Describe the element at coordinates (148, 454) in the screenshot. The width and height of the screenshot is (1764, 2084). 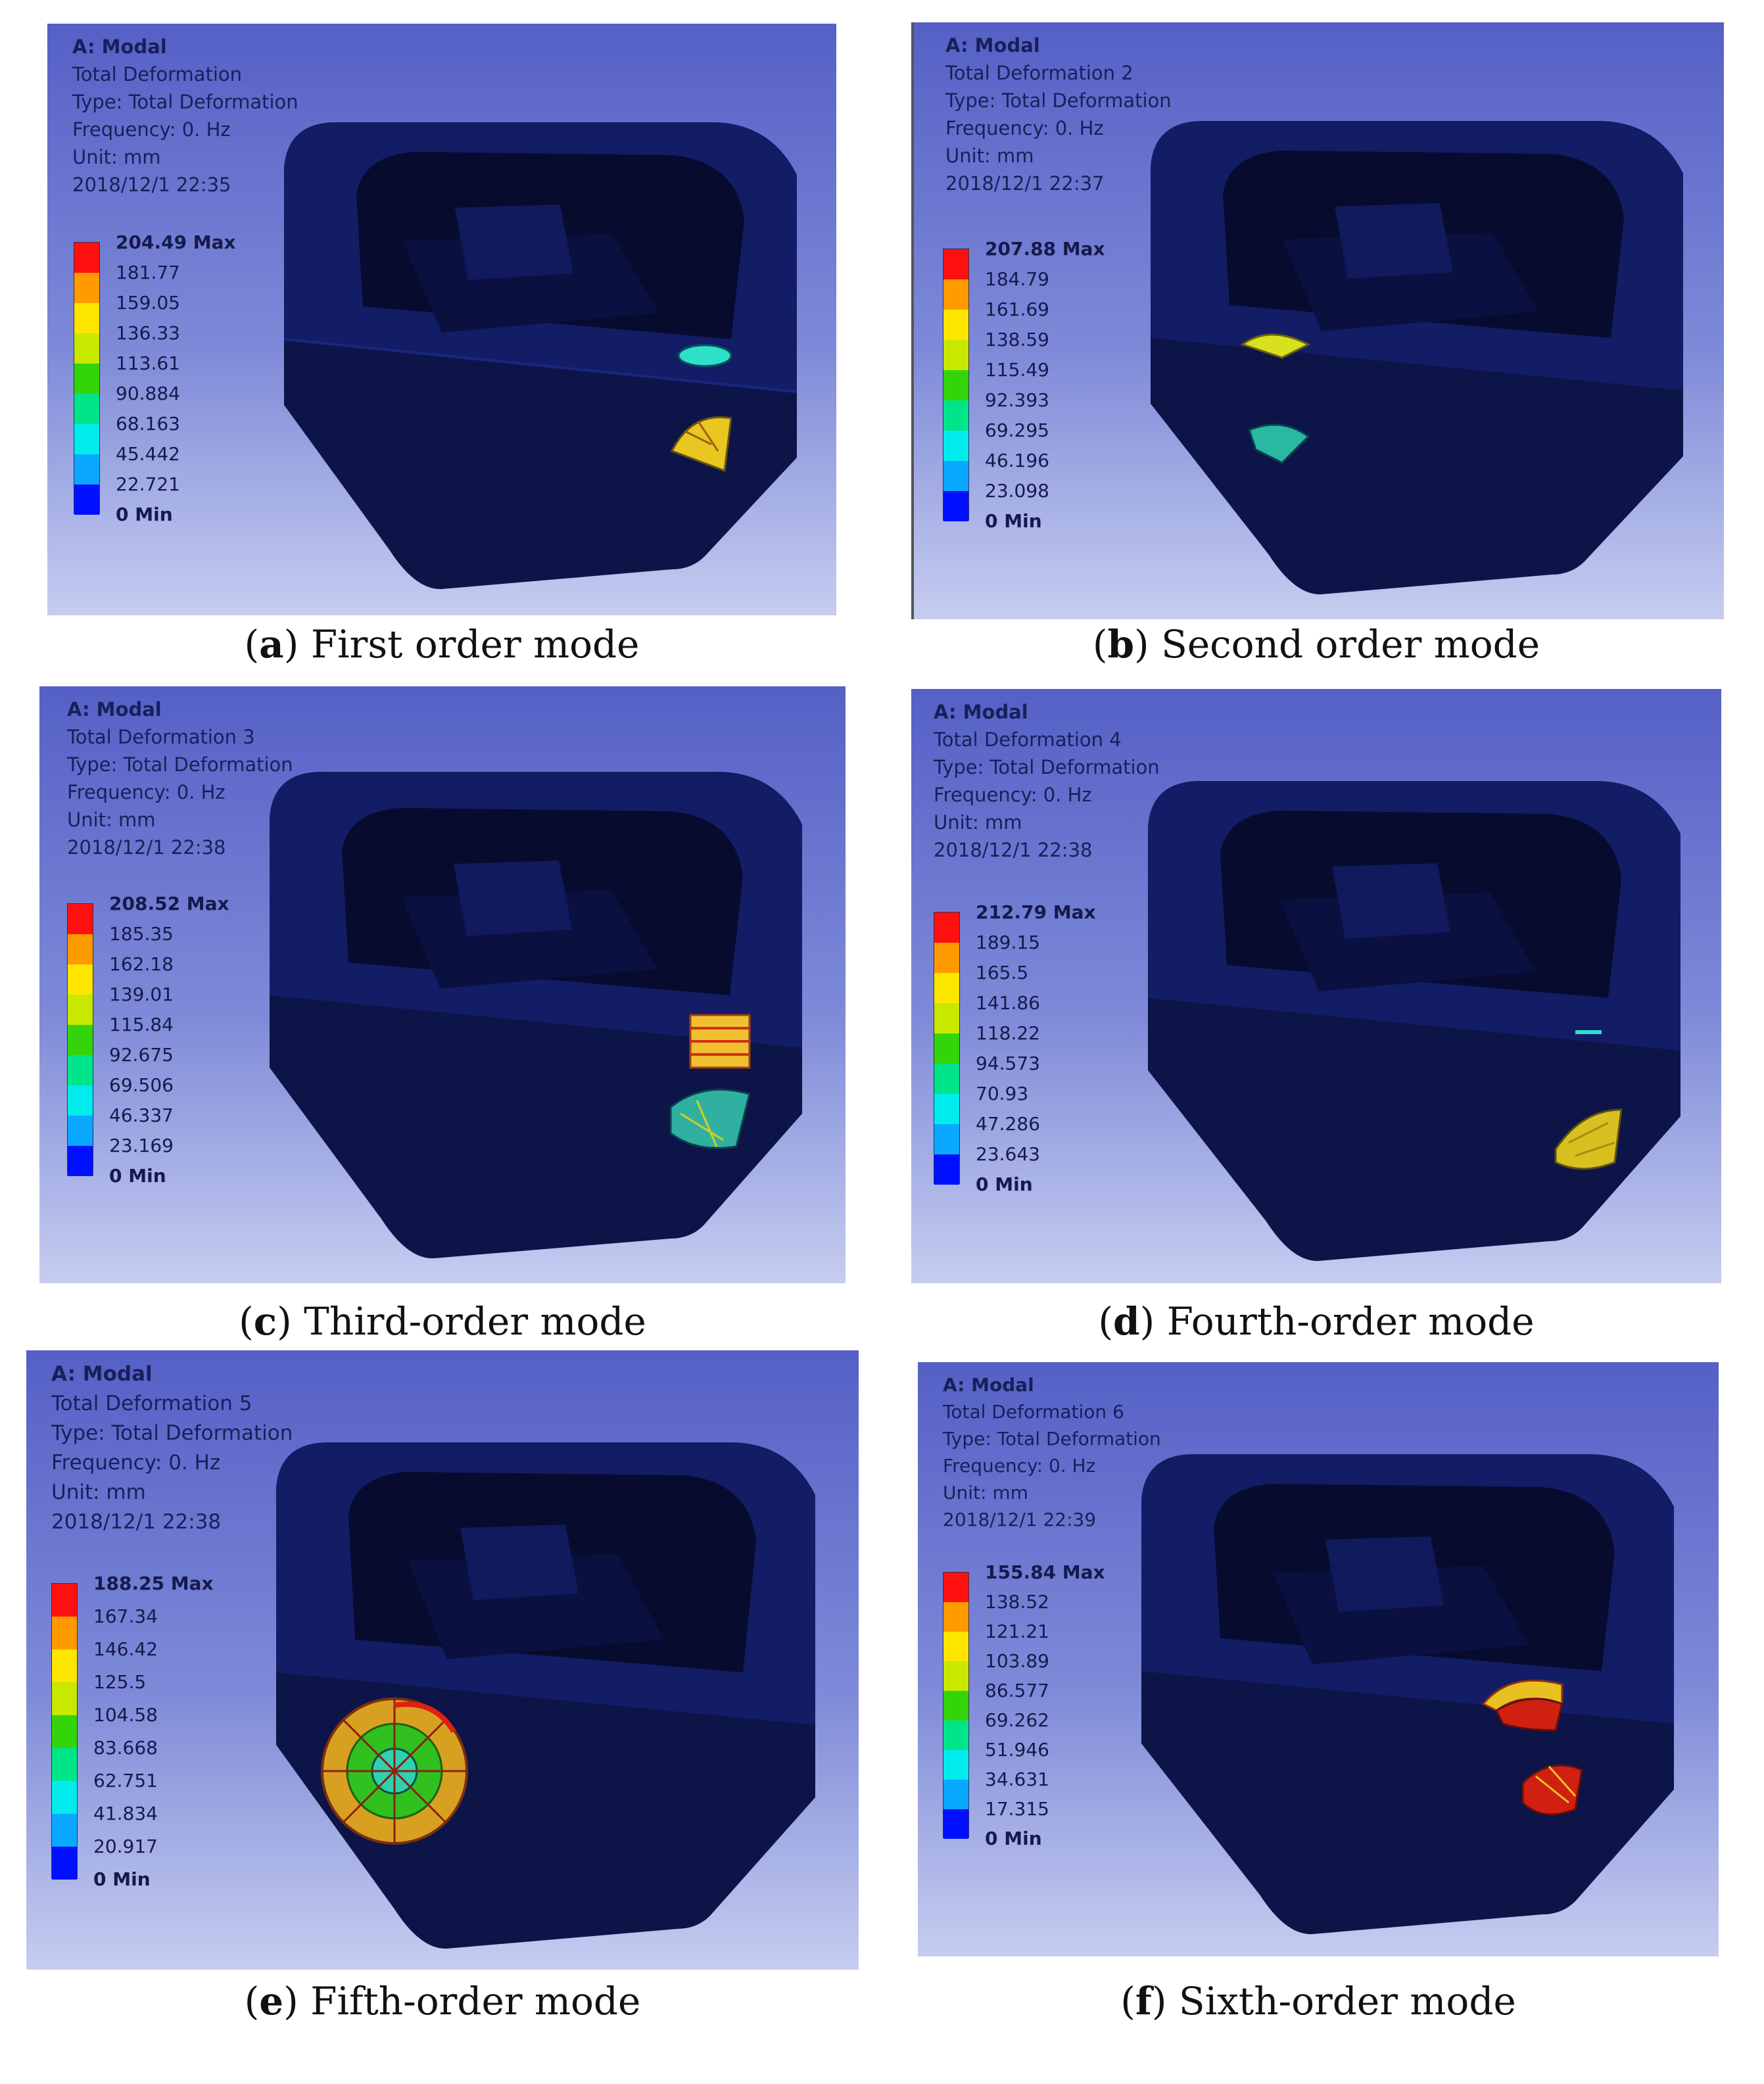
I see `legend-tick-label: 45.442` at that location.